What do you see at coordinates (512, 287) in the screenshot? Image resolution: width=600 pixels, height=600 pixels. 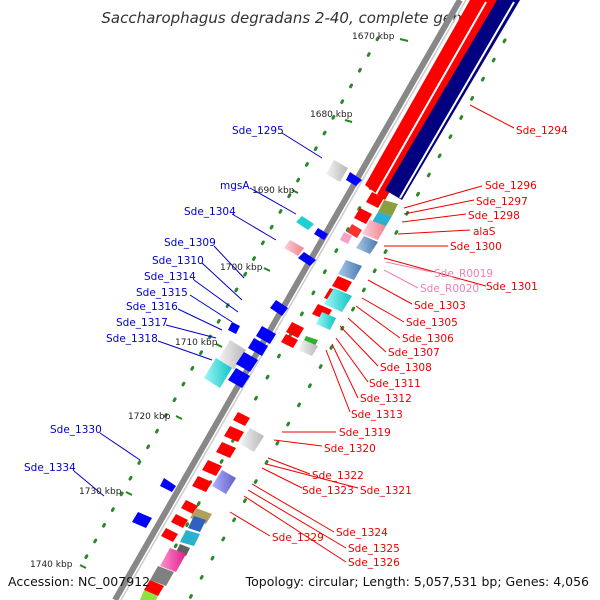 I see `gene-label-sde-1301: Sde_1301` at bounding box center [512, 287].